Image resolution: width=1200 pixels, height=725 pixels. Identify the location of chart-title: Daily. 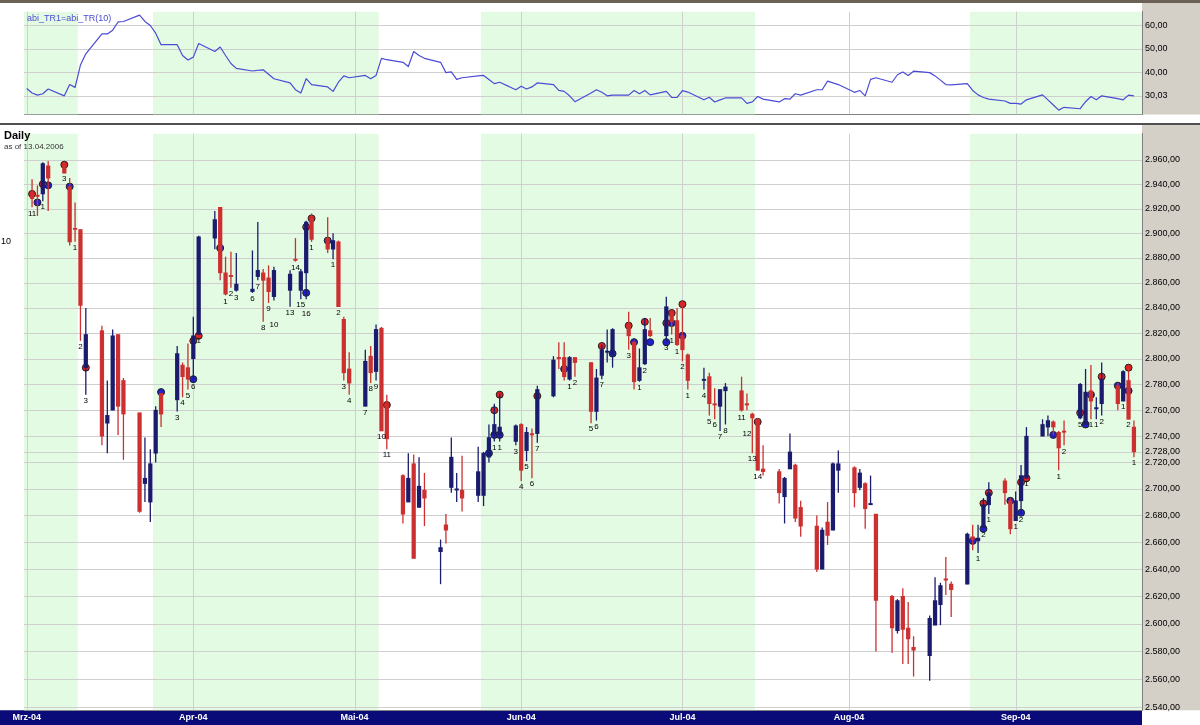
(18, 135).